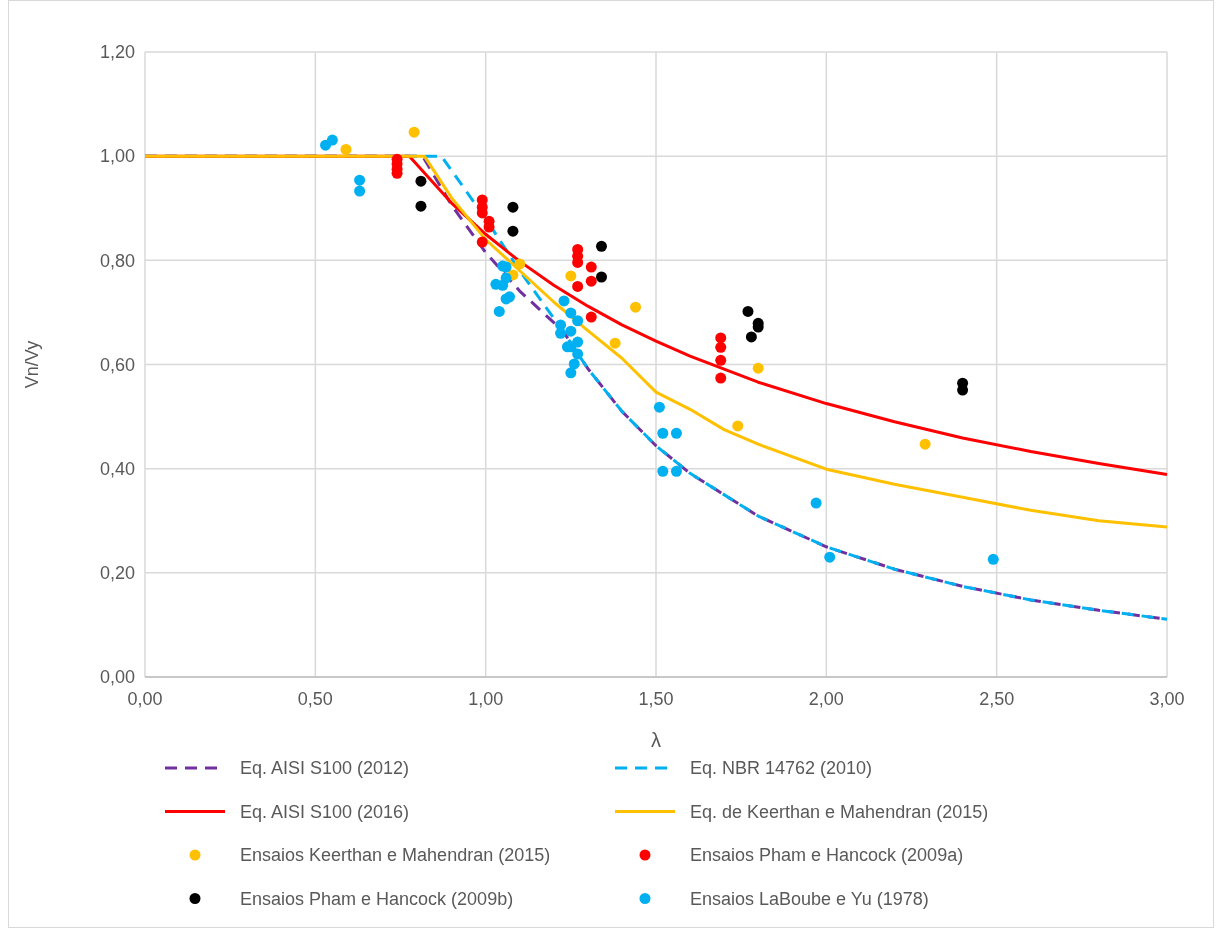  What do you see at coordinates (325, 768) in the screenshot?
I see `legend-label: Eq. AISI S100 (2012)` at bounding box center [325, 768].